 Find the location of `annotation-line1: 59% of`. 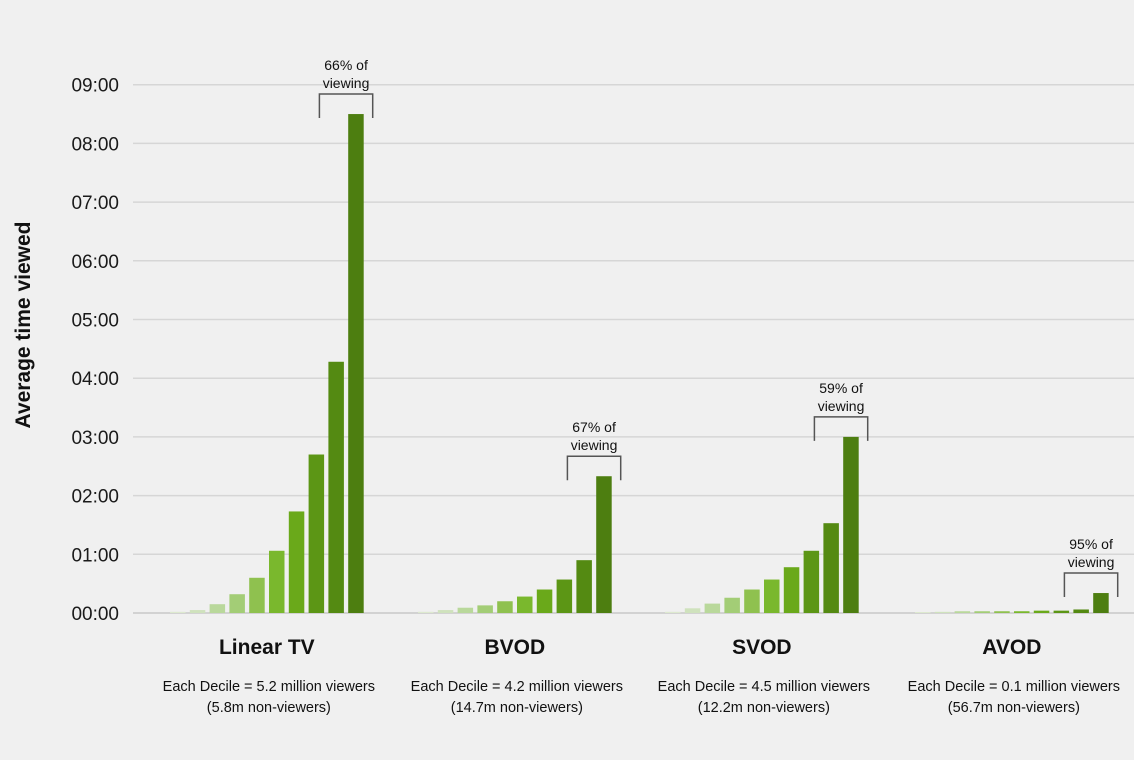

annotation-line1: 59% of is located at coordinates (841, 388).